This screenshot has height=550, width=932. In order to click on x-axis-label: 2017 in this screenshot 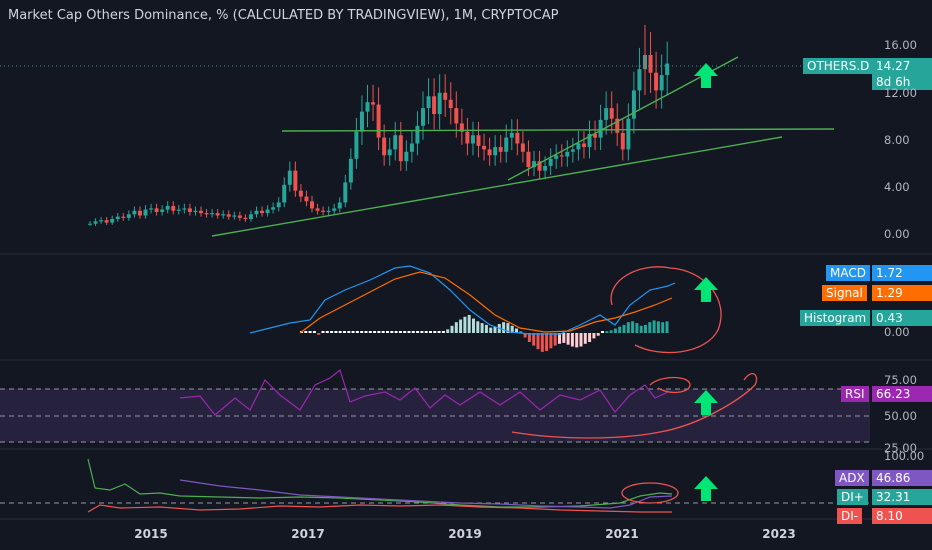, I will do `click(308, 534)`.